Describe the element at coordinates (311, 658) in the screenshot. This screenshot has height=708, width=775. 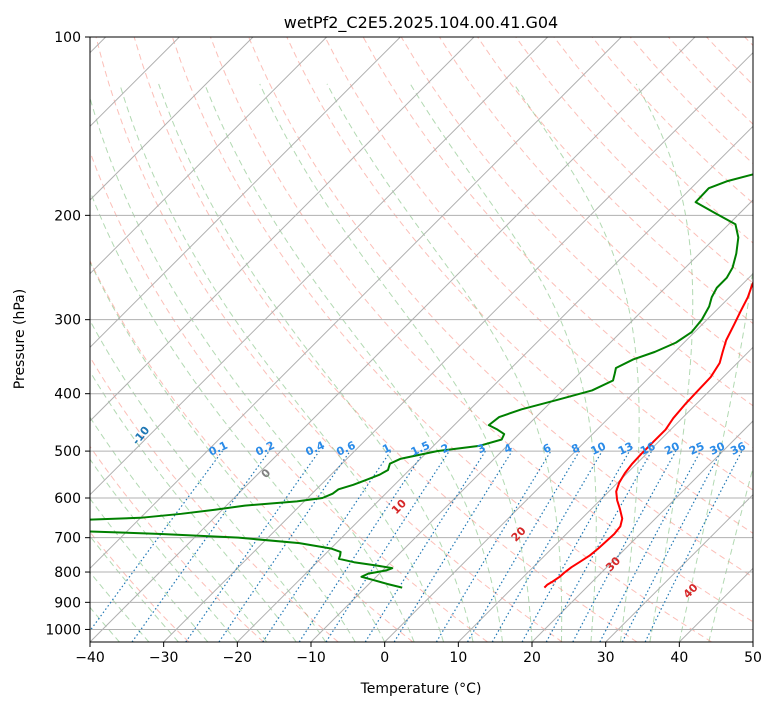
I see `x-tick-label: −10` at that location.